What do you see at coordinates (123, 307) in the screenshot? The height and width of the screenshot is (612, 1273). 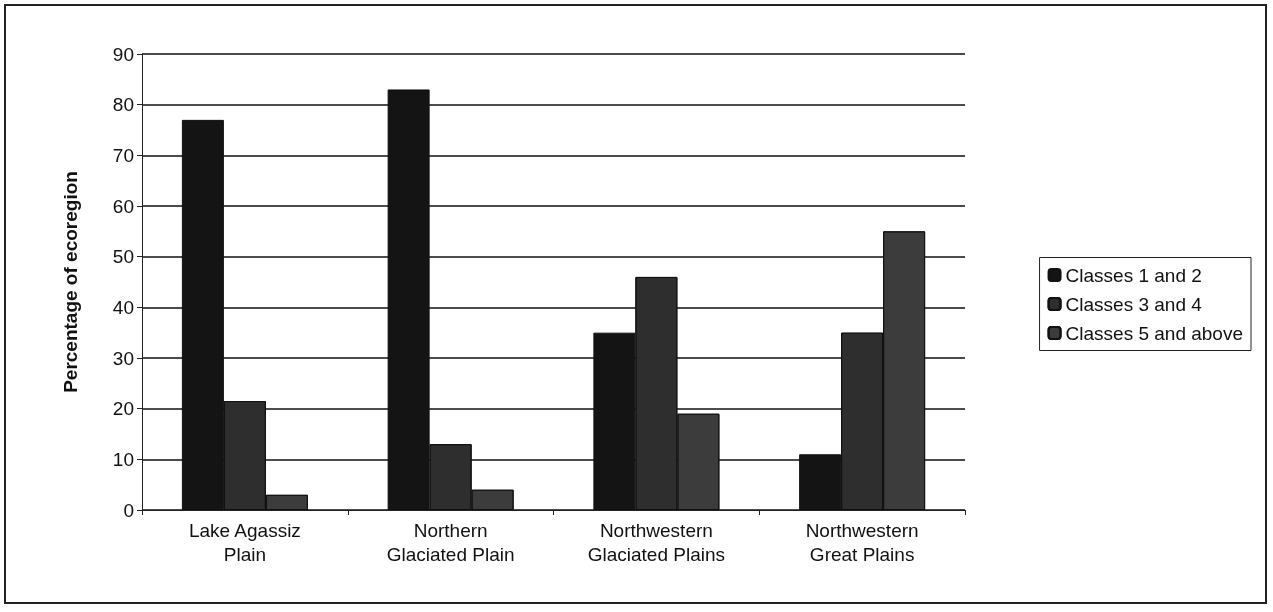 I see `y-tick-label: 40` at bounding box center [123, 307].